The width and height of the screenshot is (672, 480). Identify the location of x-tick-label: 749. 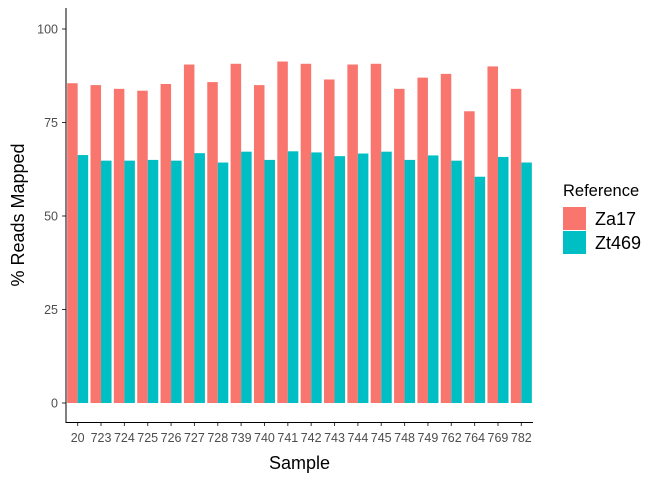
(427, 438).